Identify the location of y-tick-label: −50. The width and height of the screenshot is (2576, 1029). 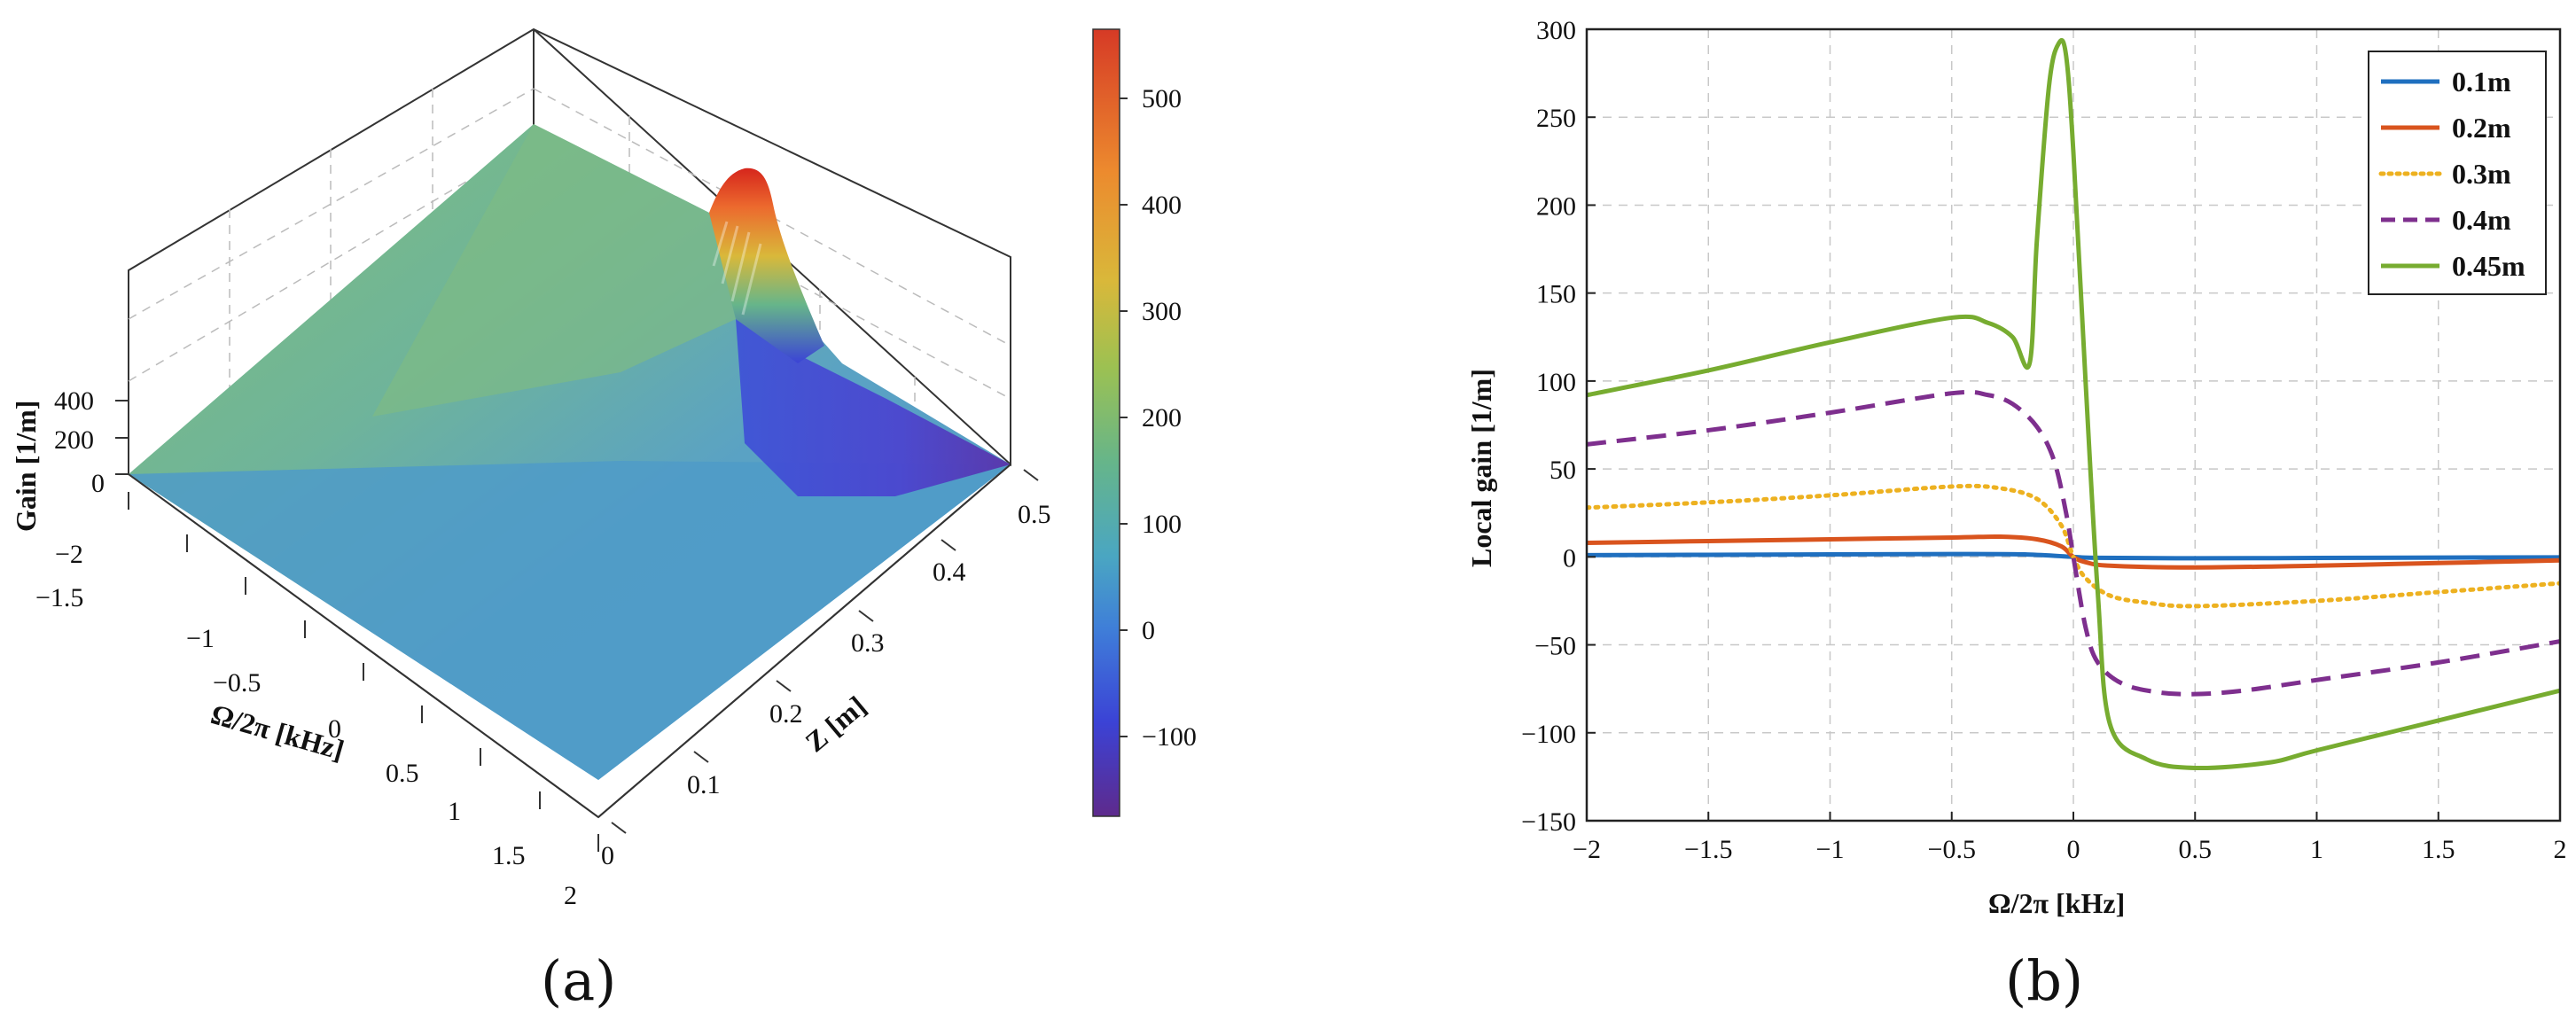
(1555, 646).